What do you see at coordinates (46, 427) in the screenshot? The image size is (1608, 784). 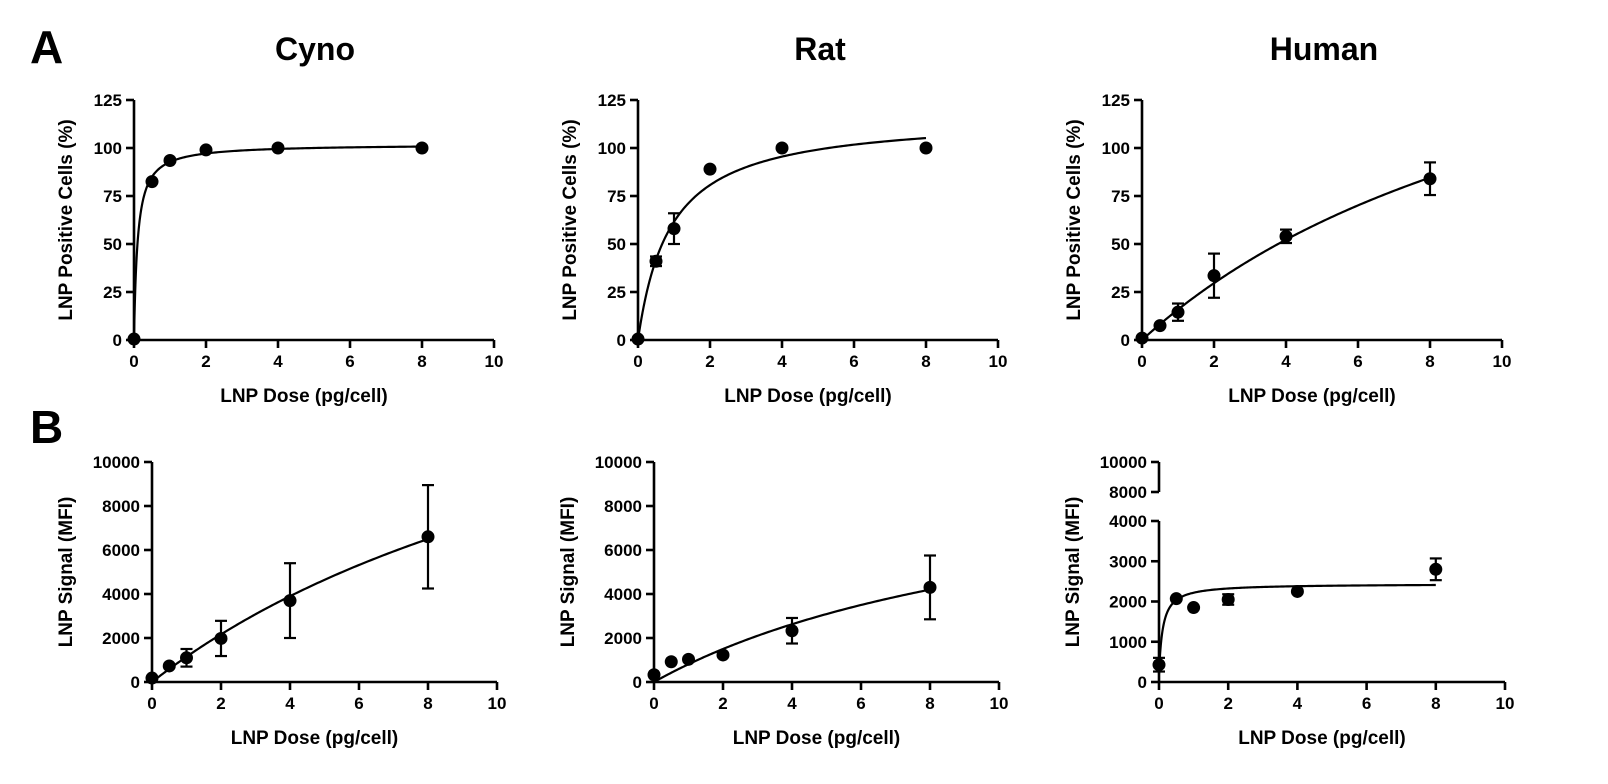 I see `panel-label-b: B` at bounding box center [46, 427].